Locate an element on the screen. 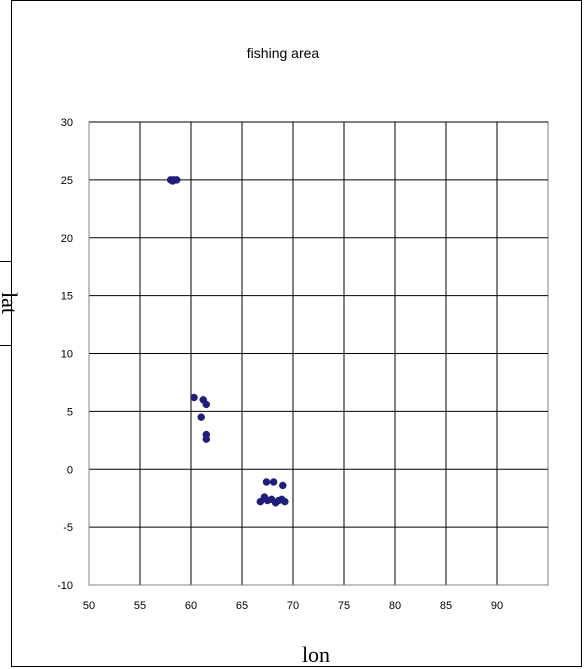 Image resolution: width=584 pixels, height=669 pixels. y-axis-title-rule-top is located at coordinates (5, 261).